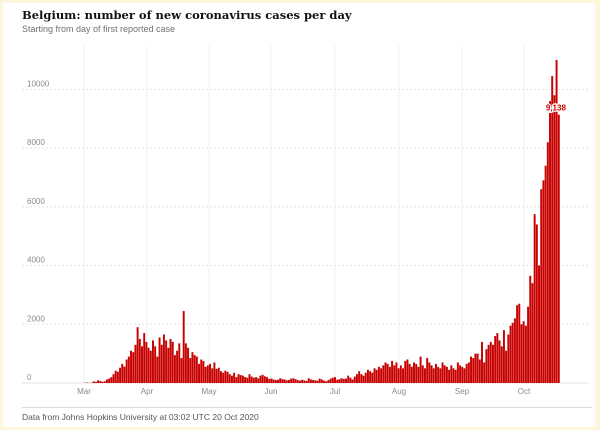 The width and height of the screenshot is (600, 430). What do you see at coordinates (84, 391) in the screenshot?
I see `x-tick-label: Mar` at bounding box center [84, 391].